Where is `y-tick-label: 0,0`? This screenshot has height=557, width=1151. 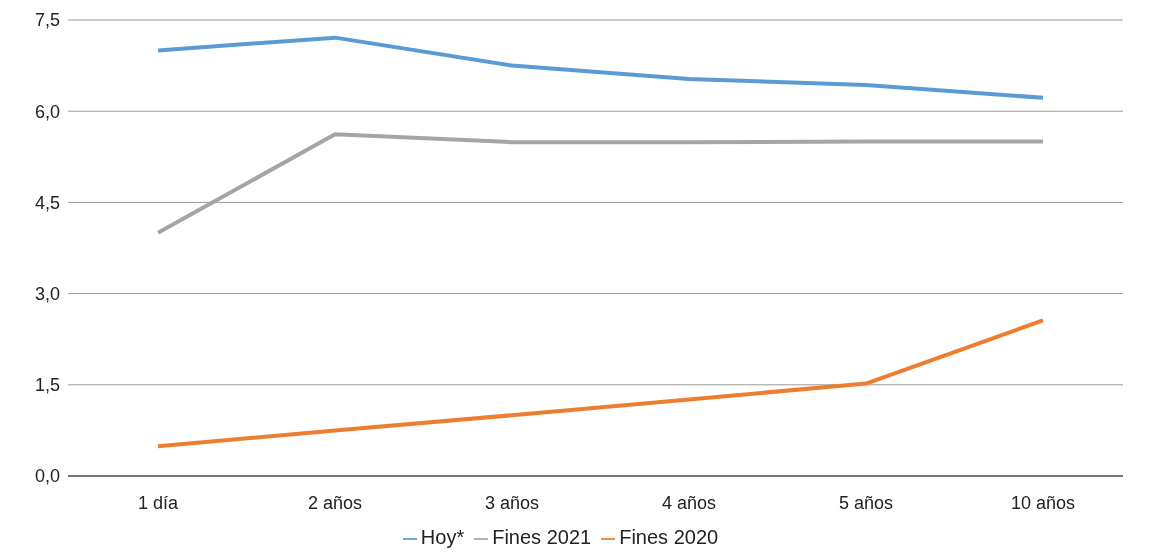
y-tick-label: 0,0 is located at coordinates (47, 476).